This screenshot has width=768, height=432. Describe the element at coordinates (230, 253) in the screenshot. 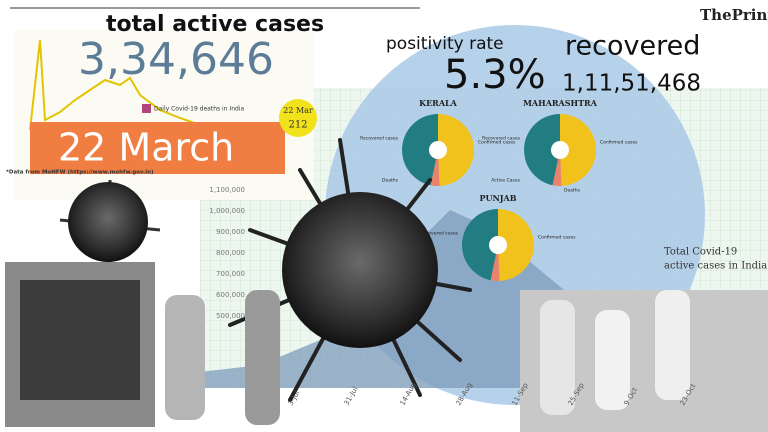

I see `y-tick-label: 800,000` at that location.